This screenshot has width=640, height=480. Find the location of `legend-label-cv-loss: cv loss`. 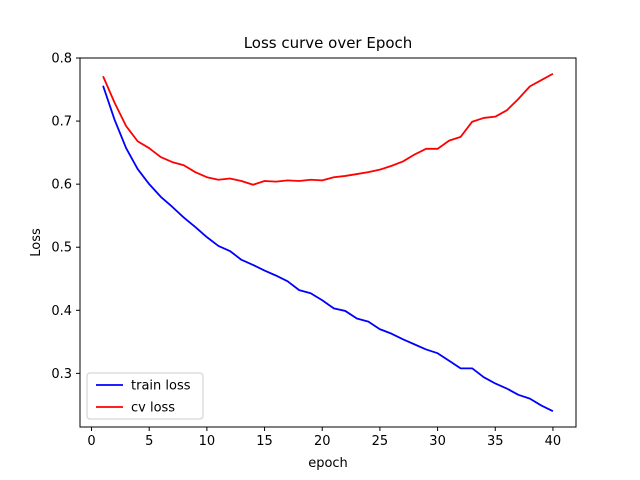

legend-label-cv-loss: cv loss is located at coordinates (153, 408).